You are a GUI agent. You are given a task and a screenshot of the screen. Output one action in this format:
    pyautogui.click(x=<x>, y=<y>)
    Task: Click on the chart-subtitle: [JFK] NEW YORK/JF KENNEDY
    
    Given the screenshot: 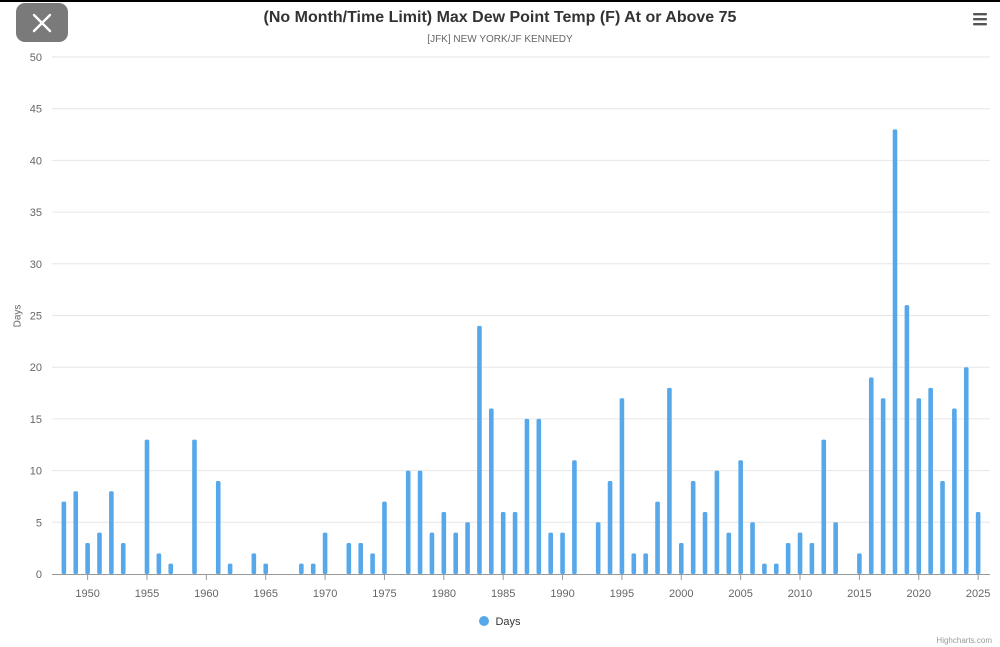 What is the action you would take?
    pyautogui.click(x=500, y=39)
    